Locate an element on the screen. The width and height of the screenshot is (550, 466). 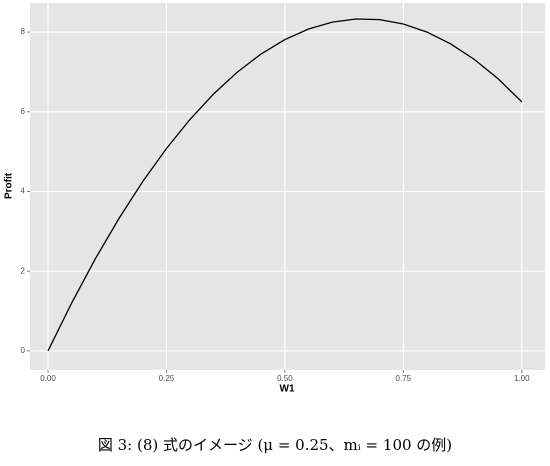
y-tick-label: 8 is located at coordinates (23, 31).